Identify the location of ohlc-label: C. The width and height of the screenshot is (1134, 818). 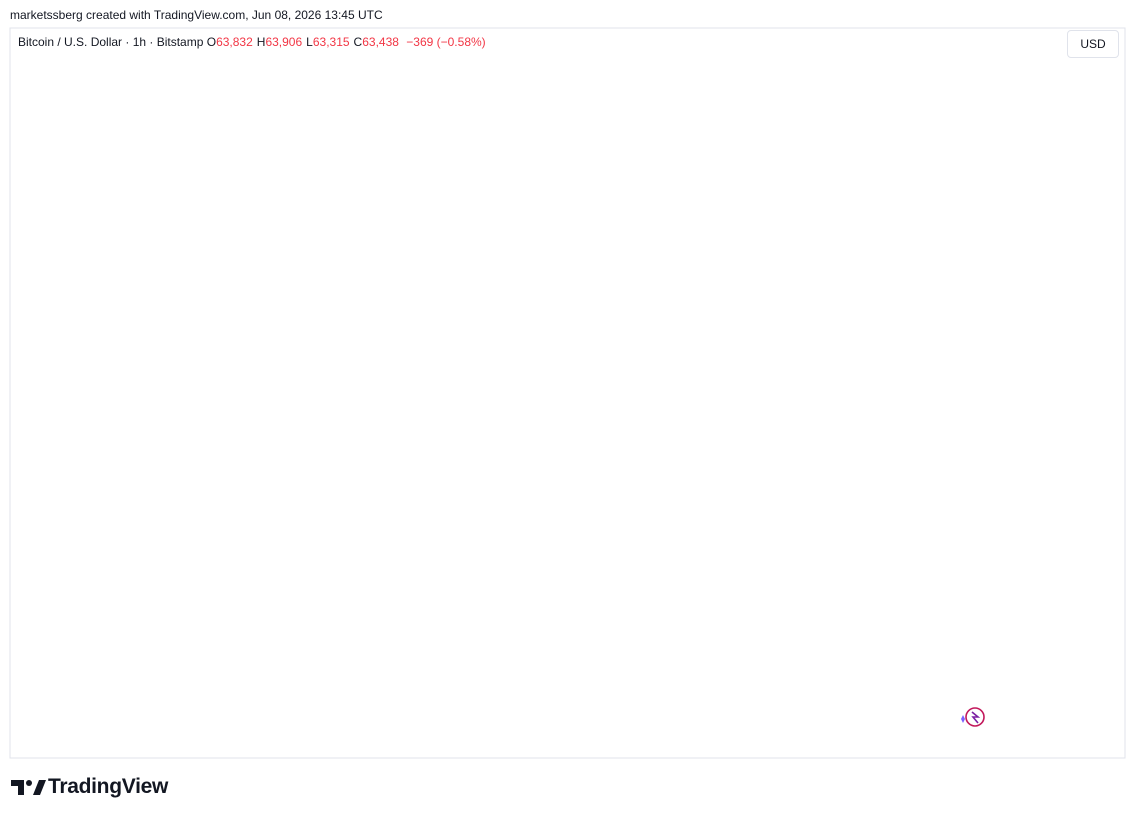
(358, 42).